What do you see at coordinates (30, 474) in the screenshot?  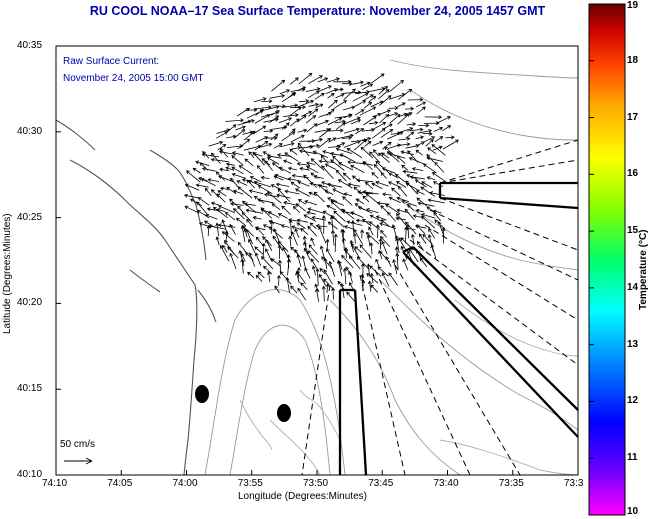 I see `y-tick-label: 40:10` at bounding box center [30, 474].